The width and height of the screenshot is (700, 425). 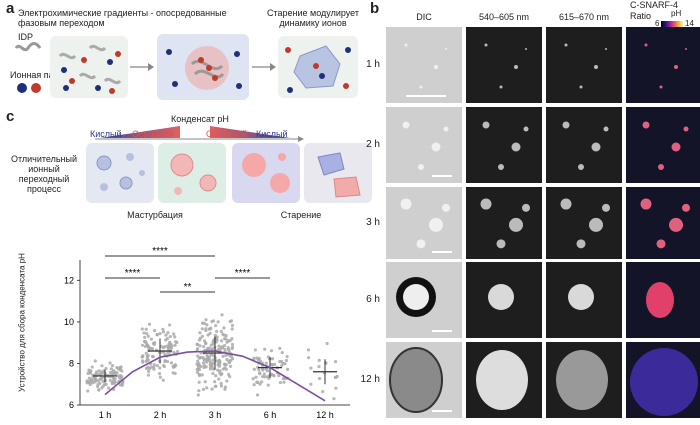 I want to click on ph-label: pH, so click(x=676, y=13).